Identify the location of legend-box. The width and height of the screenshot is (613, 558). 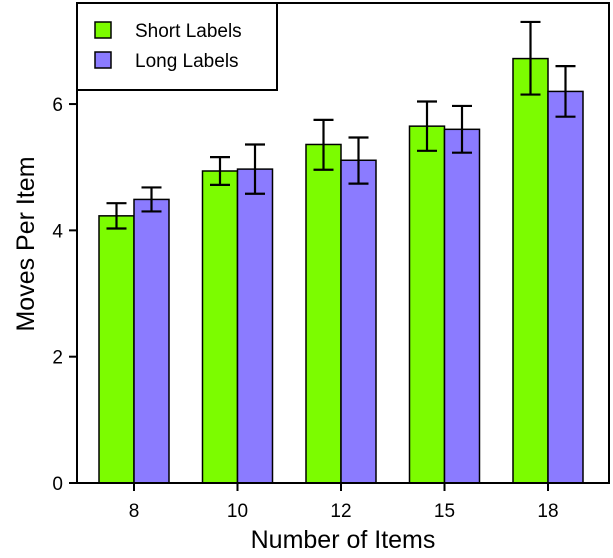
(177, 46).